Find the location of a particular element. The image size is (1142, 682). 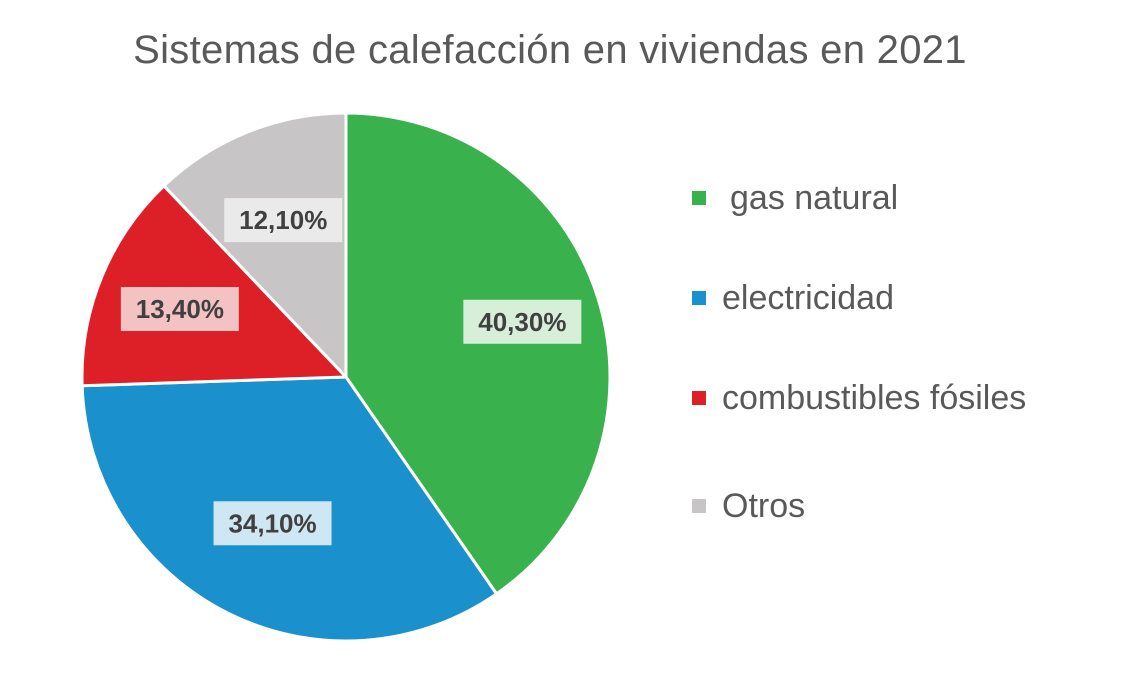

data-label-group-gas-natural: 40,30% is located at coordinates (522, 321).